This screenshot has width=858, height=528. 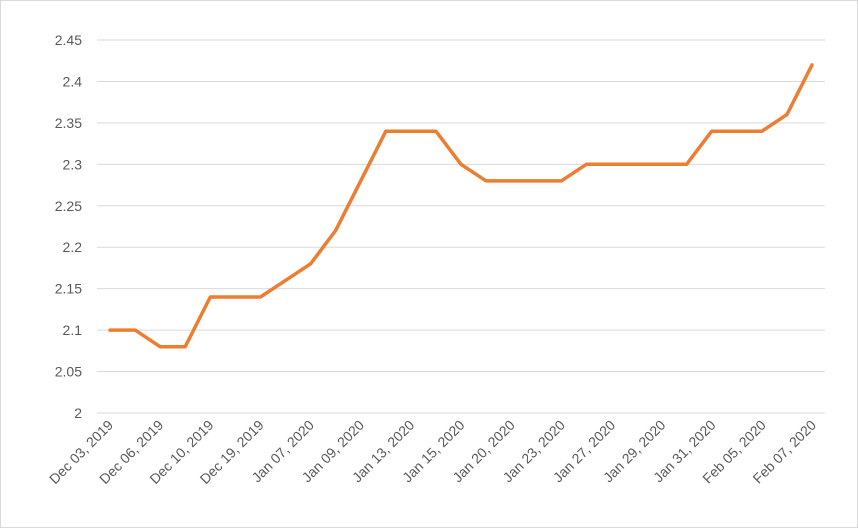 I want to click on y-tick-label: 2.1, so click(x=73, y=330).